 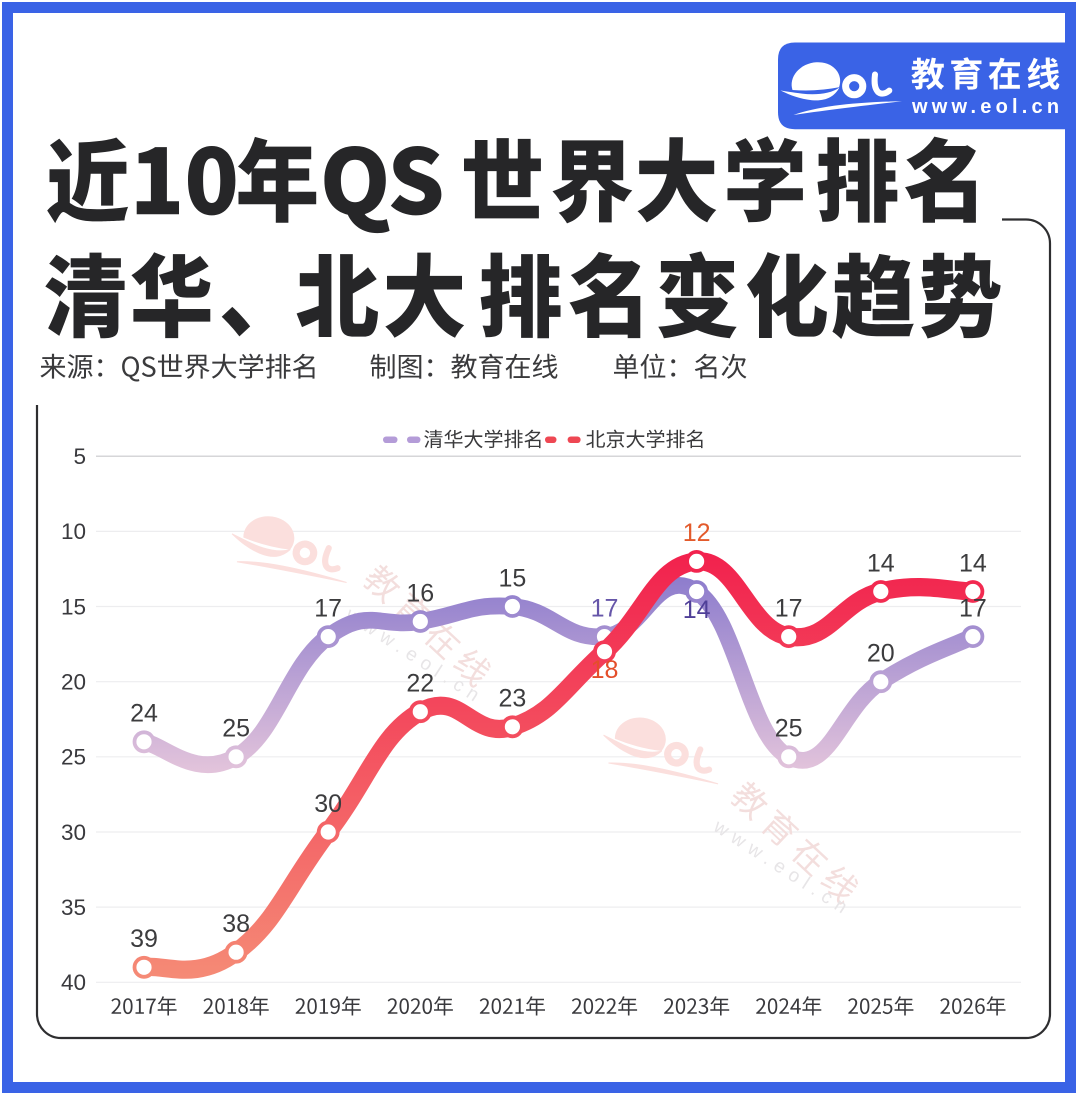 What do you see at coordinates (73, 531) in the screenshot?
I see `svg-text: 10` at bounding box center [73, 531].